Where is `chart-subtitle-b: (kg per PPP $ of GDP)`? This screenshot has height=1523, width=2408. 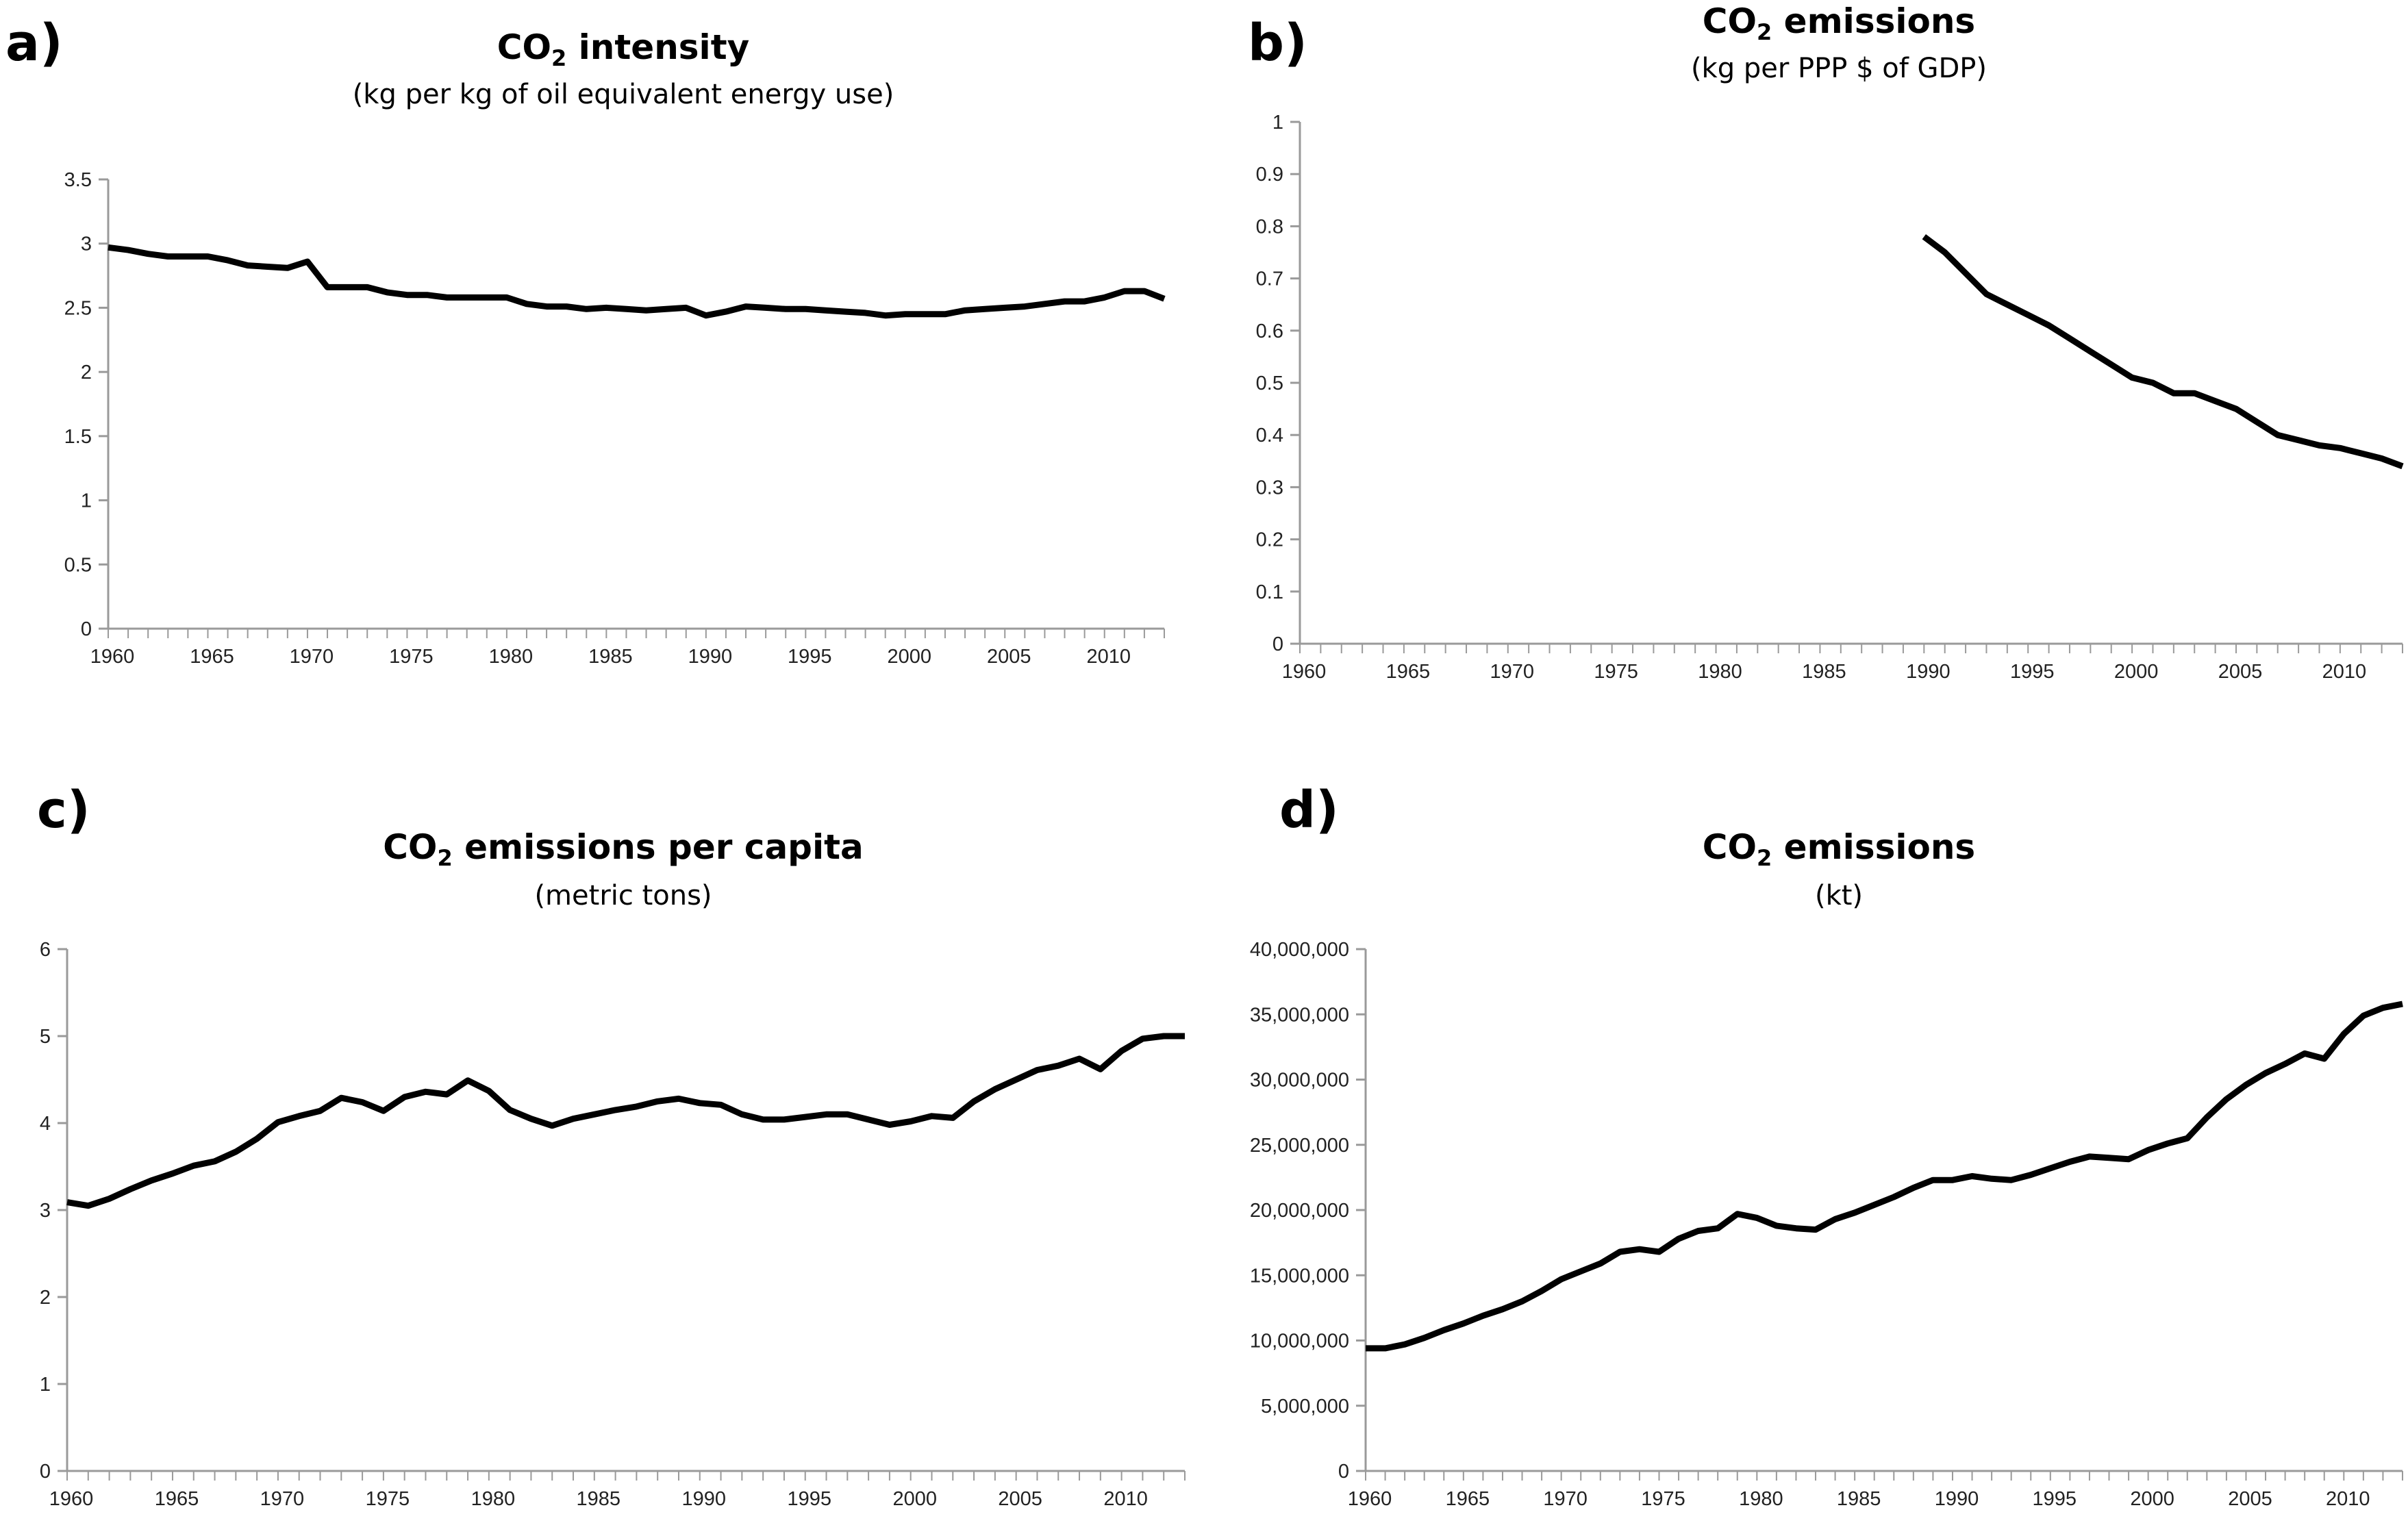 chart-subtitle-b: (kg per PPP $ of GDP) is located at coordinates (1838, 68).